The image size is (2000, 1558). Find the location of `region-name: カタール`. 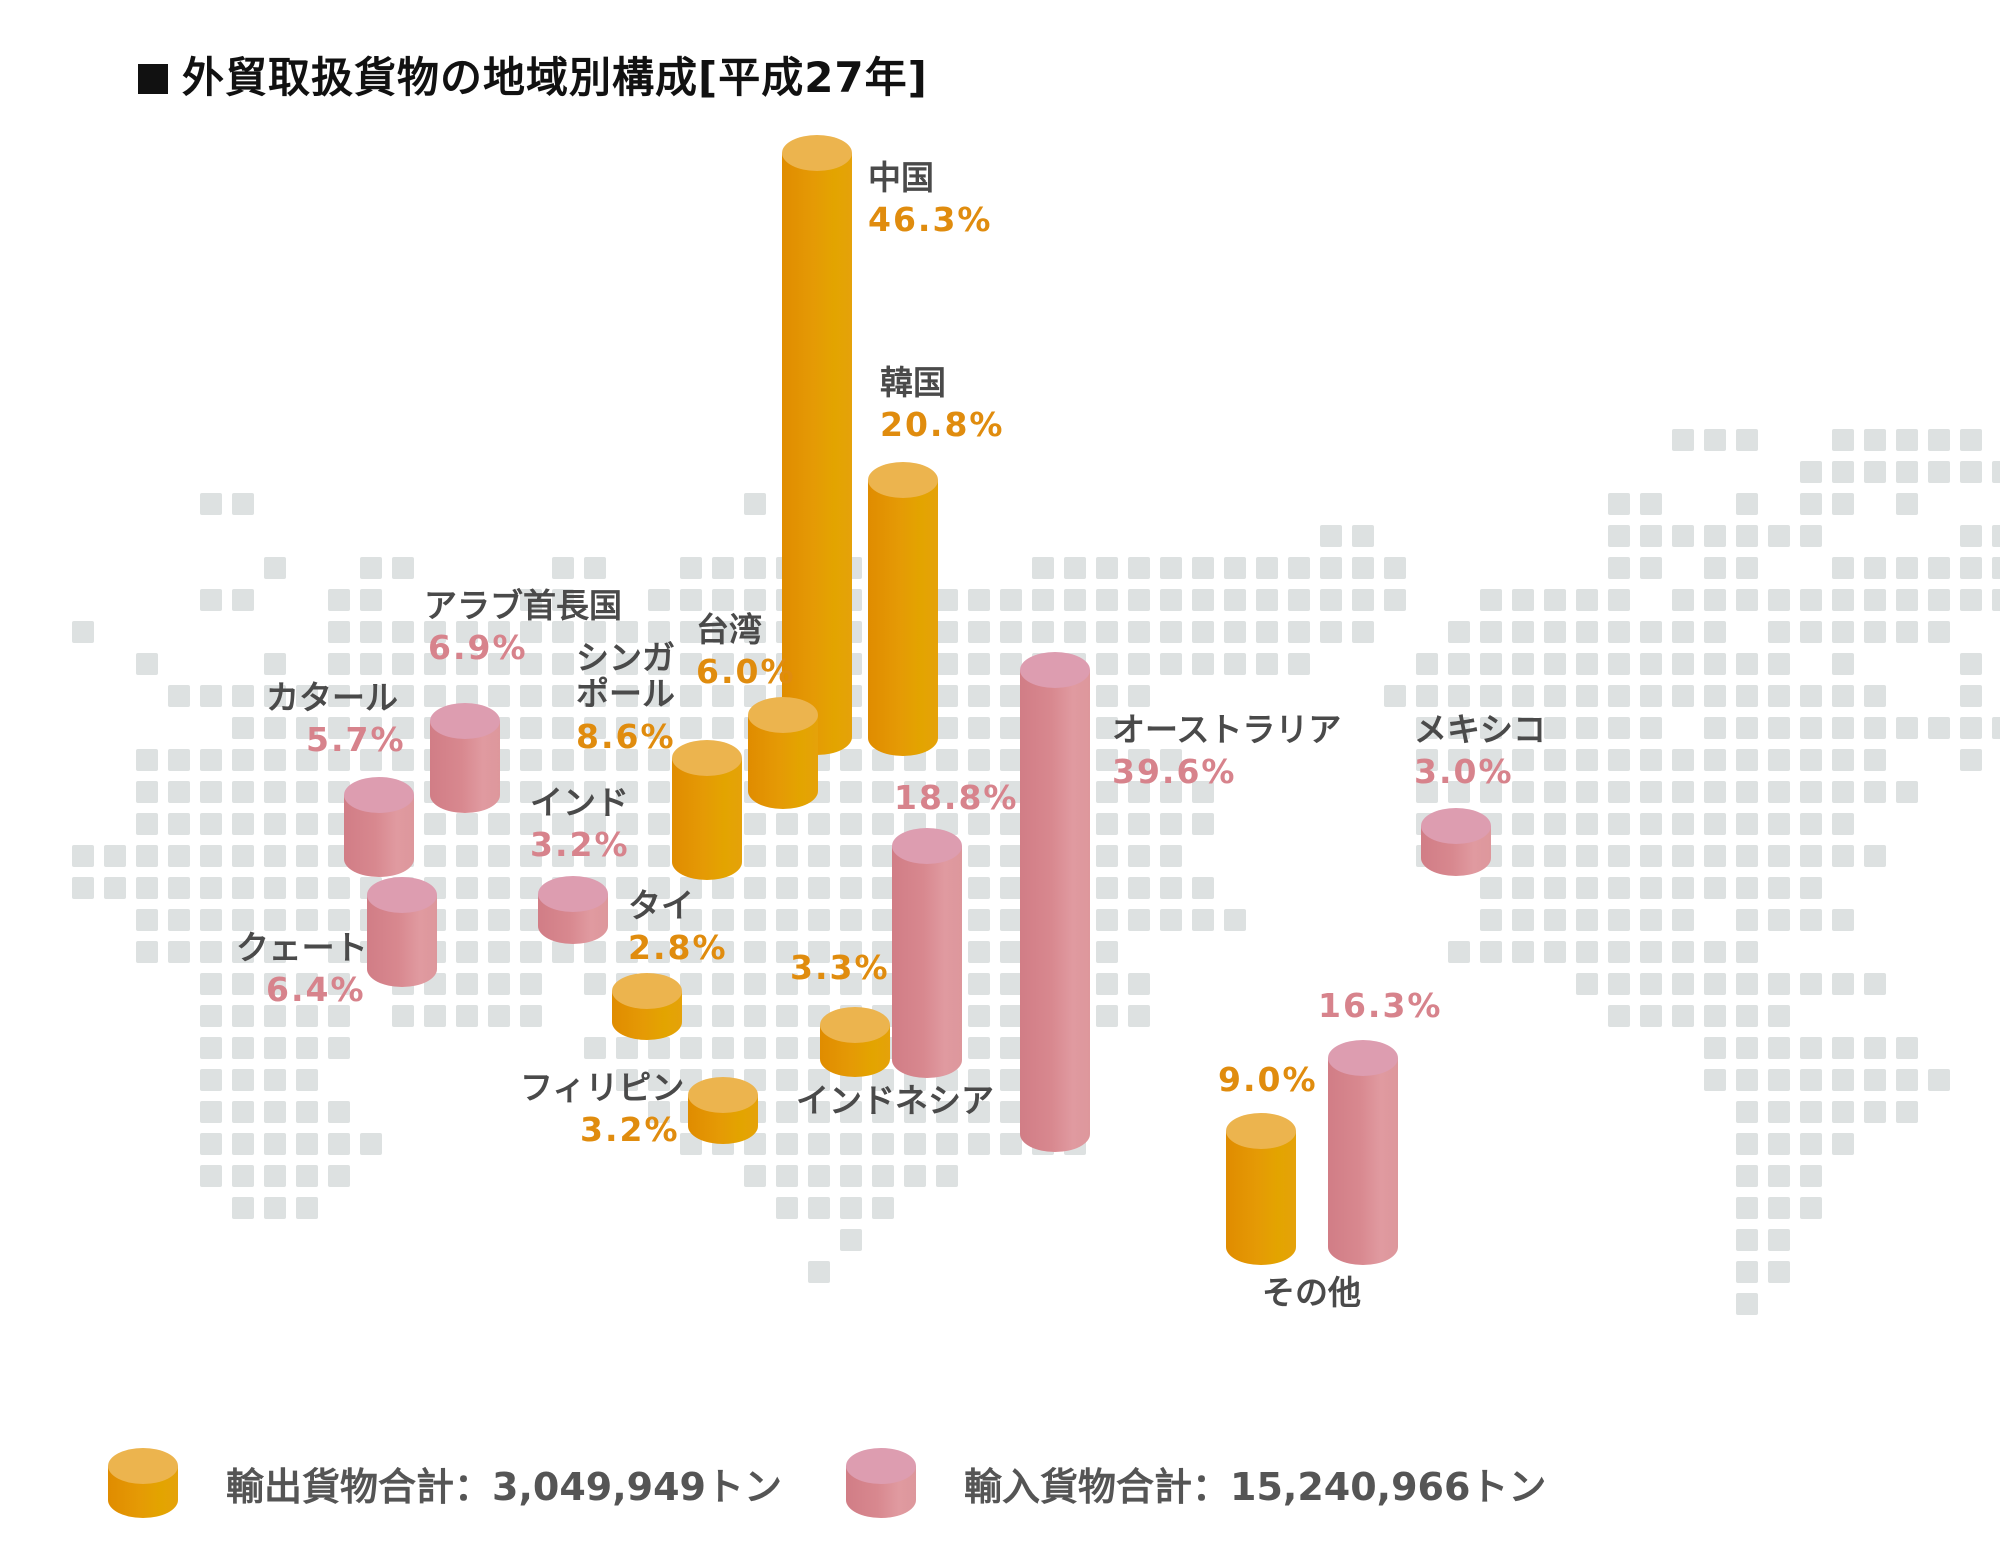

region-name: カタール is located at coordinates (332, 697).